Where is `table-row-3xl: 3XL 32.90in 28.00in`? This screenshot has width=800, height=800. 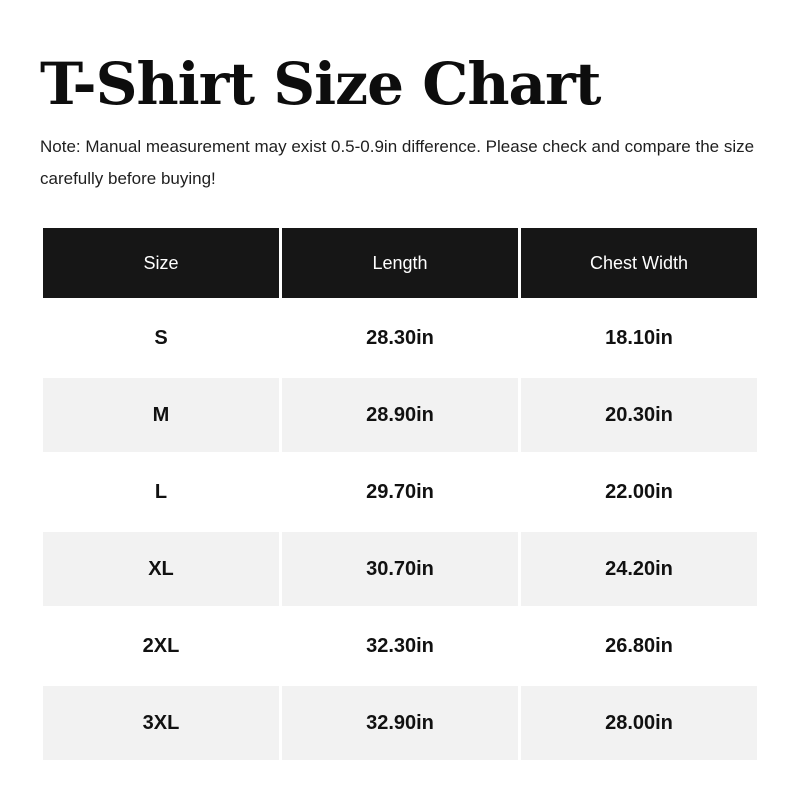
table-row-3xl: 3XL 32.90in 28.00in is located at coordinates (400, 723).